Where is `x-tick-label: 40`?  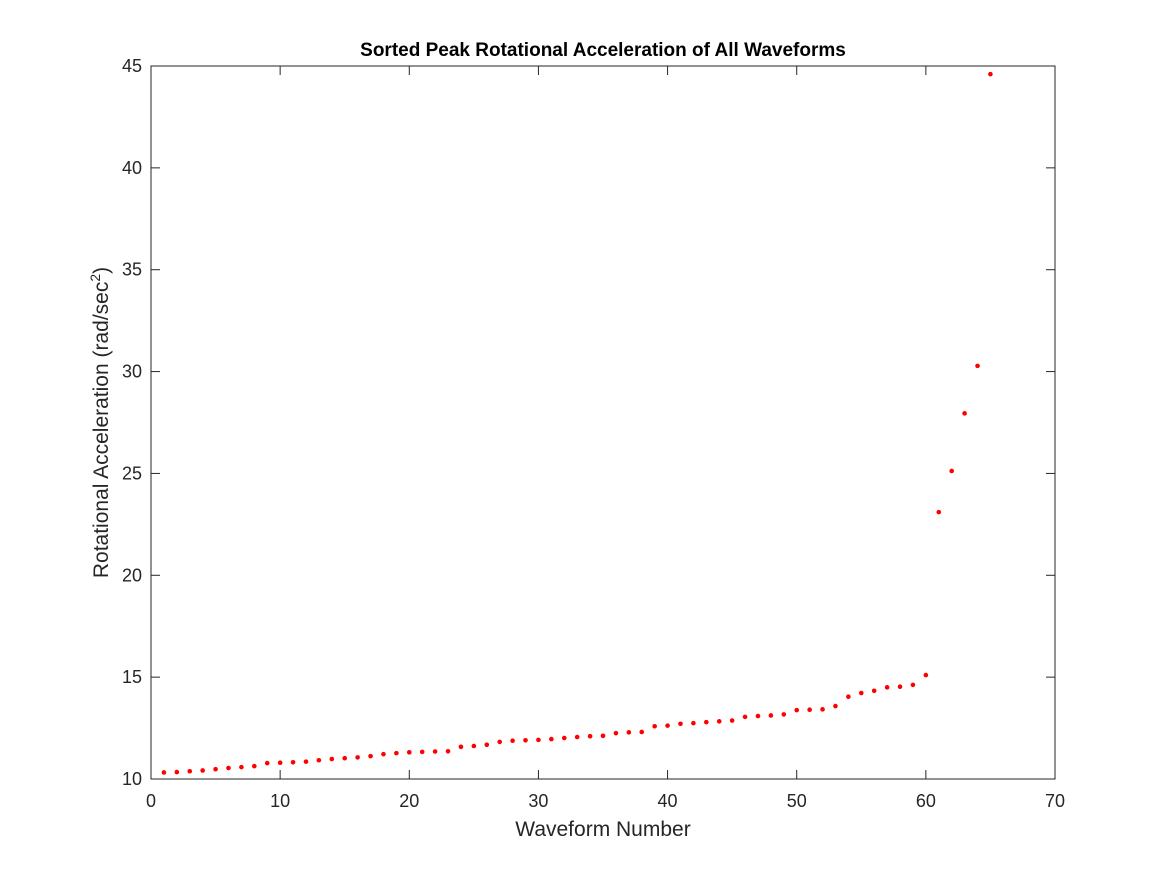
x-tick-label: 40 is located at coordinates (668, 801).